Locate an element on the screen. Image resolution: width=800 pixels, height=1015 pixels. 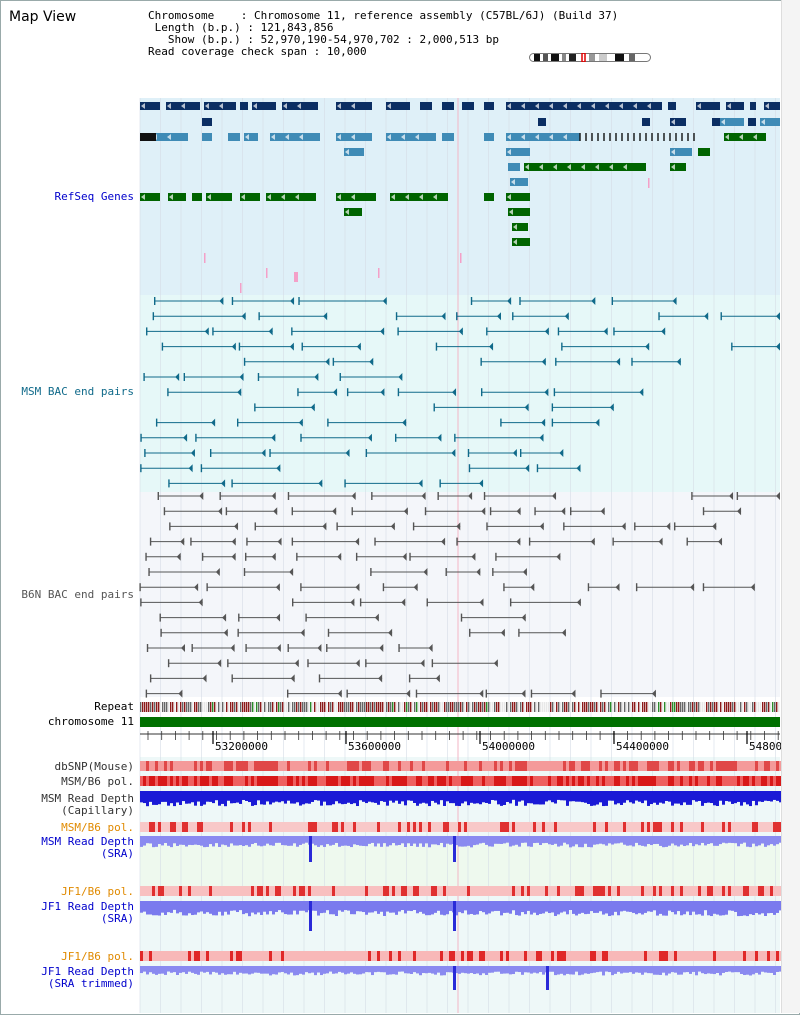
karyotype-ideogram is located at coordinates (590, 57).